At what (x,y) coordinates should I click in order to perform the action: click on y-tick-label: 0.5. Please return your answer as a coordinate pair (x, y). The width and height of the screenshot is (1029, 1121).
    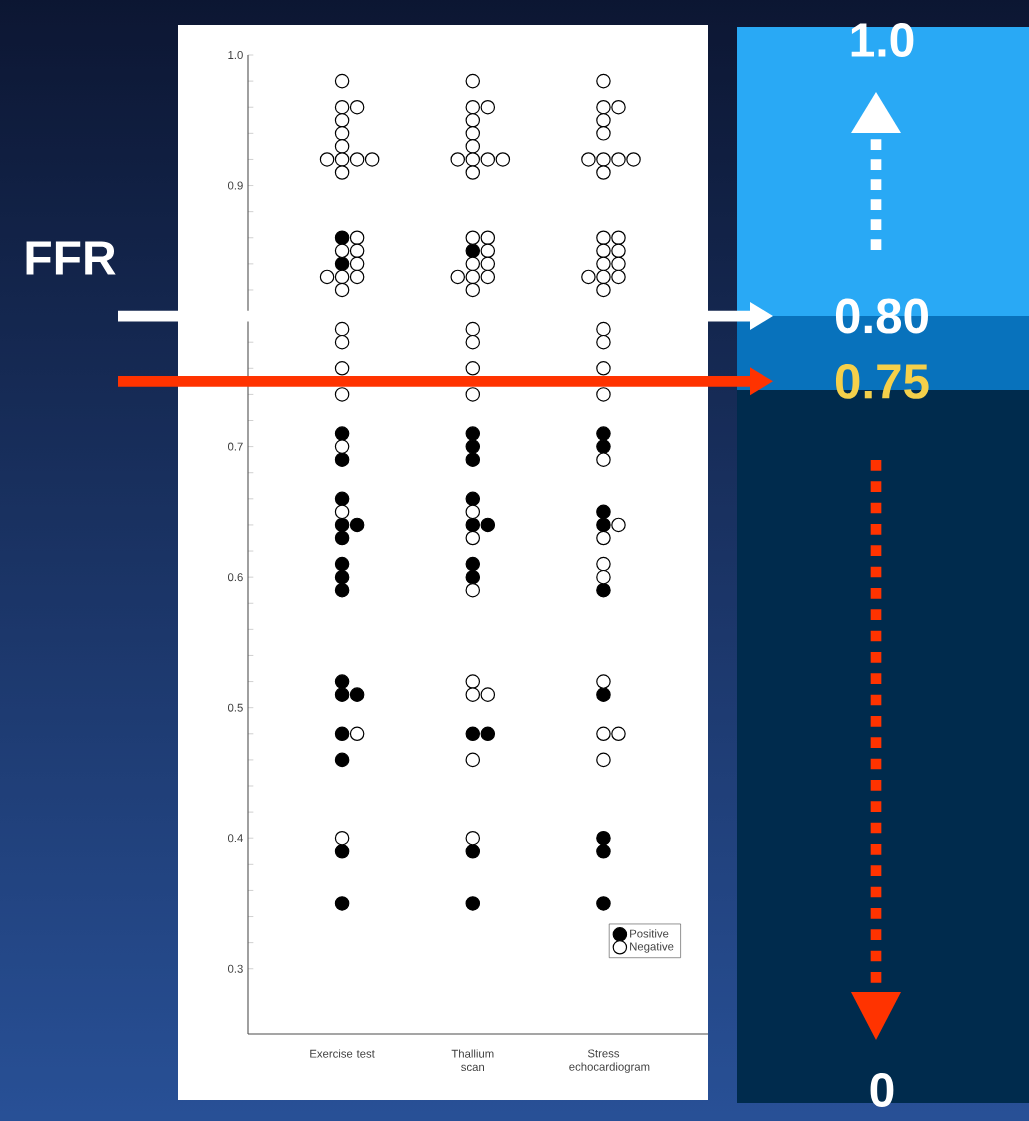
    Looking at the image, I should click on (235, 707).